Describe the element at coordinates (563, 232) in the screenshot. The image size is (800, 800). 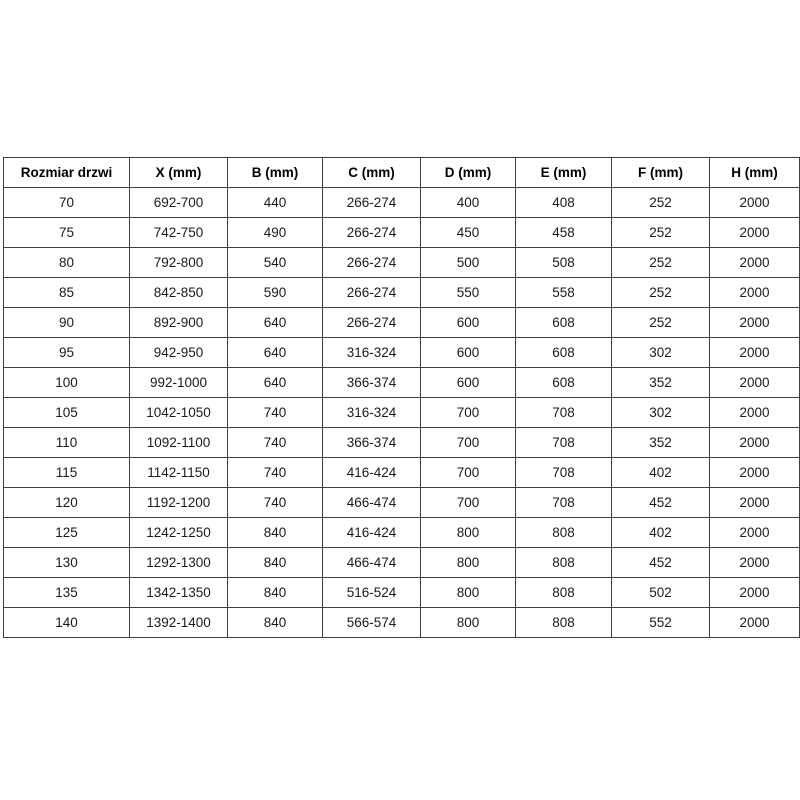
I see `table-cell: 458` at that location.